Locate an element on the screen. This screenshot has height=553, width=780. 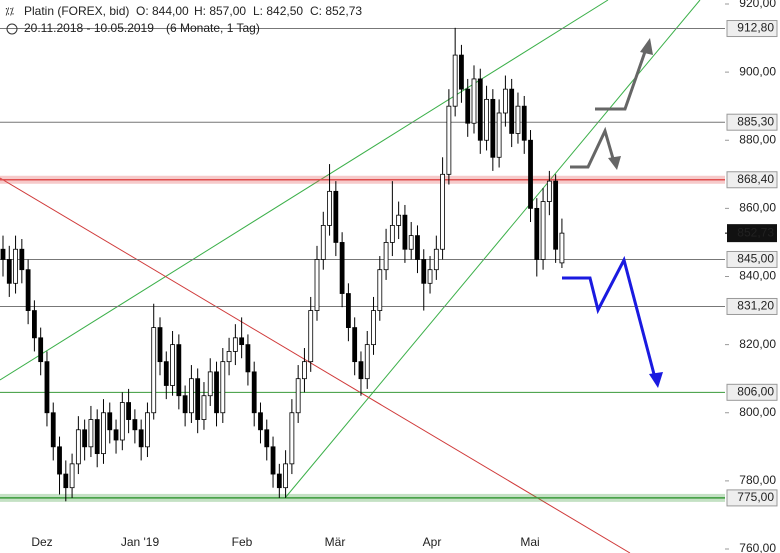
x-tick-label: Apr is located at coordinates (432, 542).